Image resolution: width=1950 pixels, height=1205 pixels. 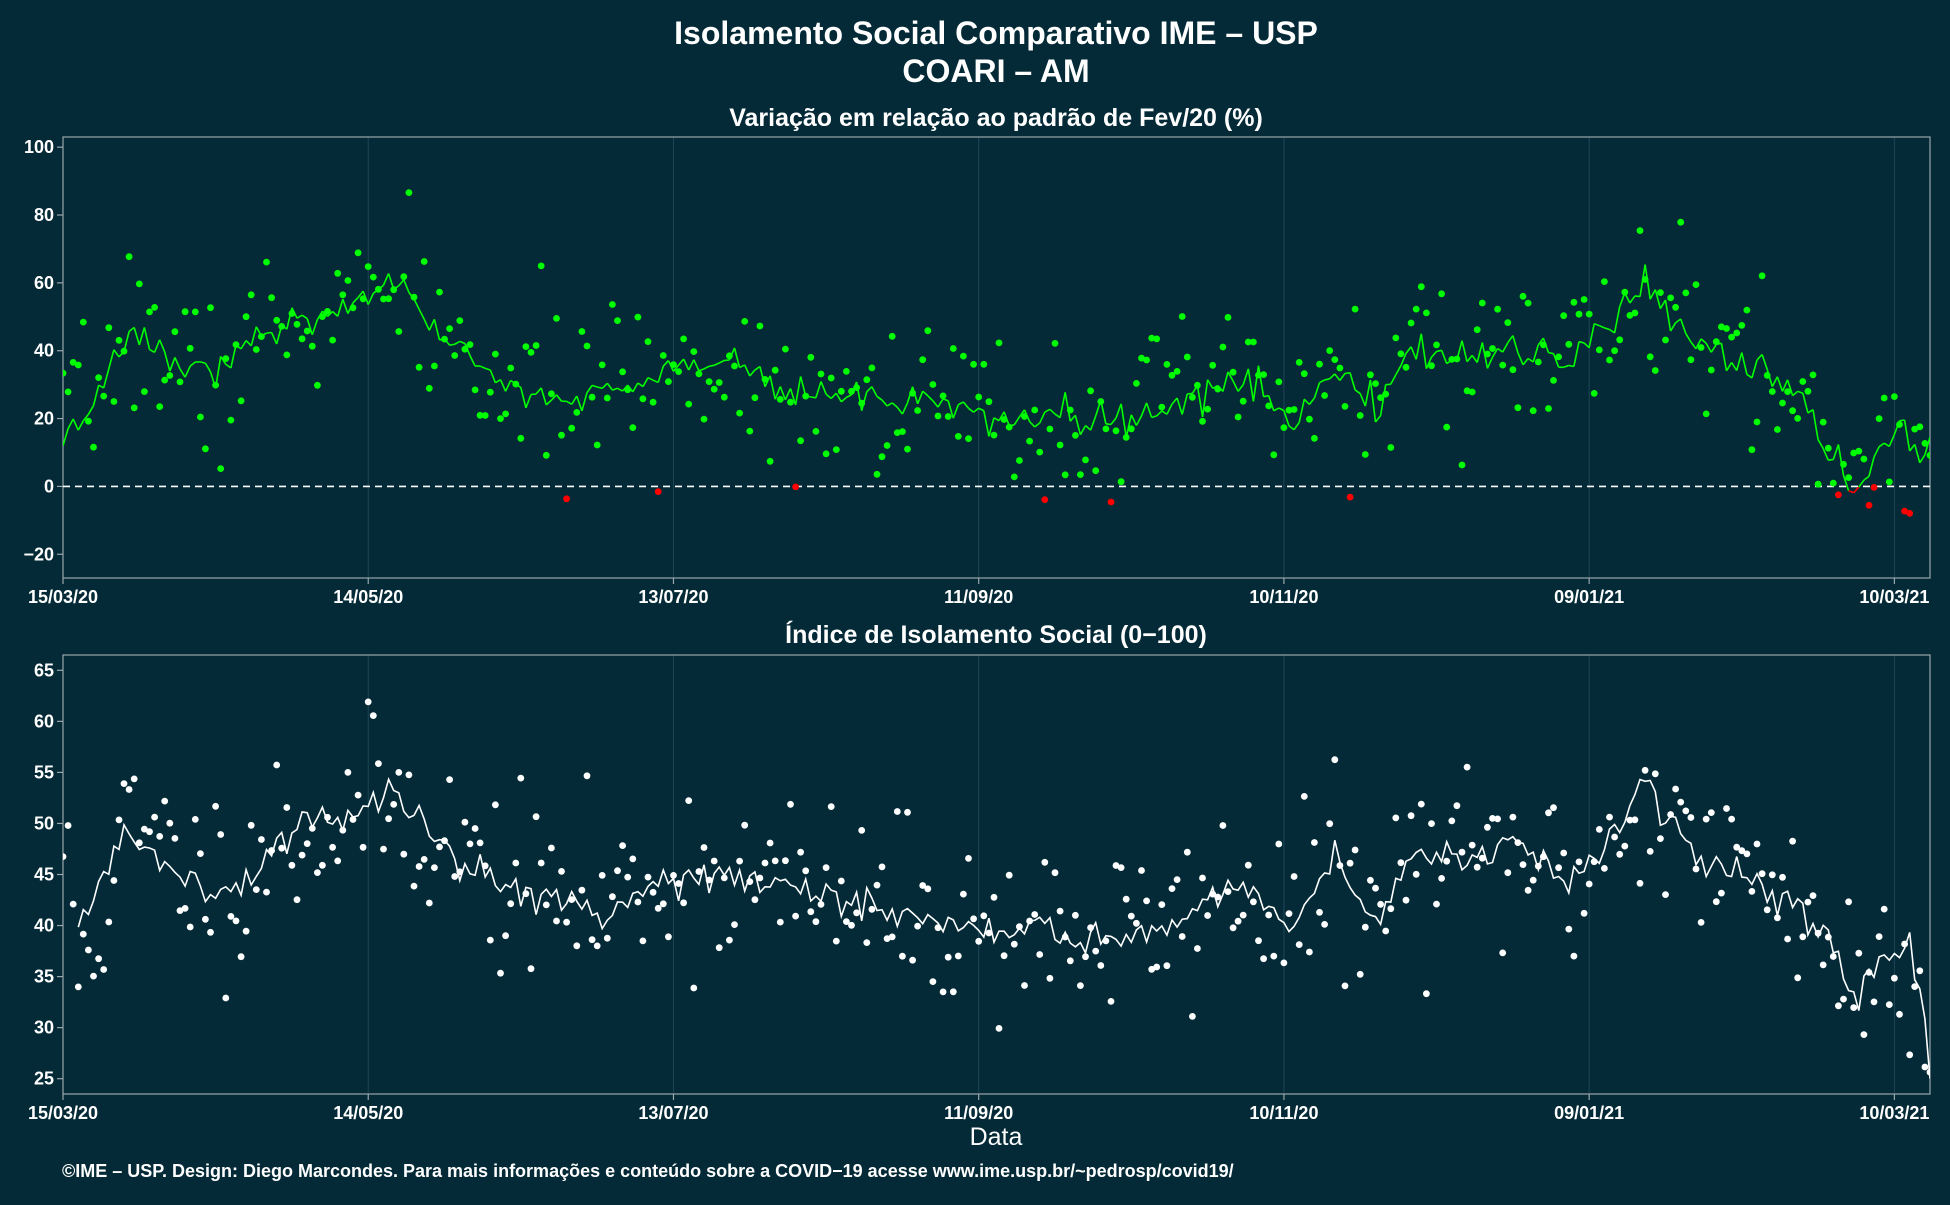 I want to click on x-axis-label: Data, so click(x=996, y=1137).